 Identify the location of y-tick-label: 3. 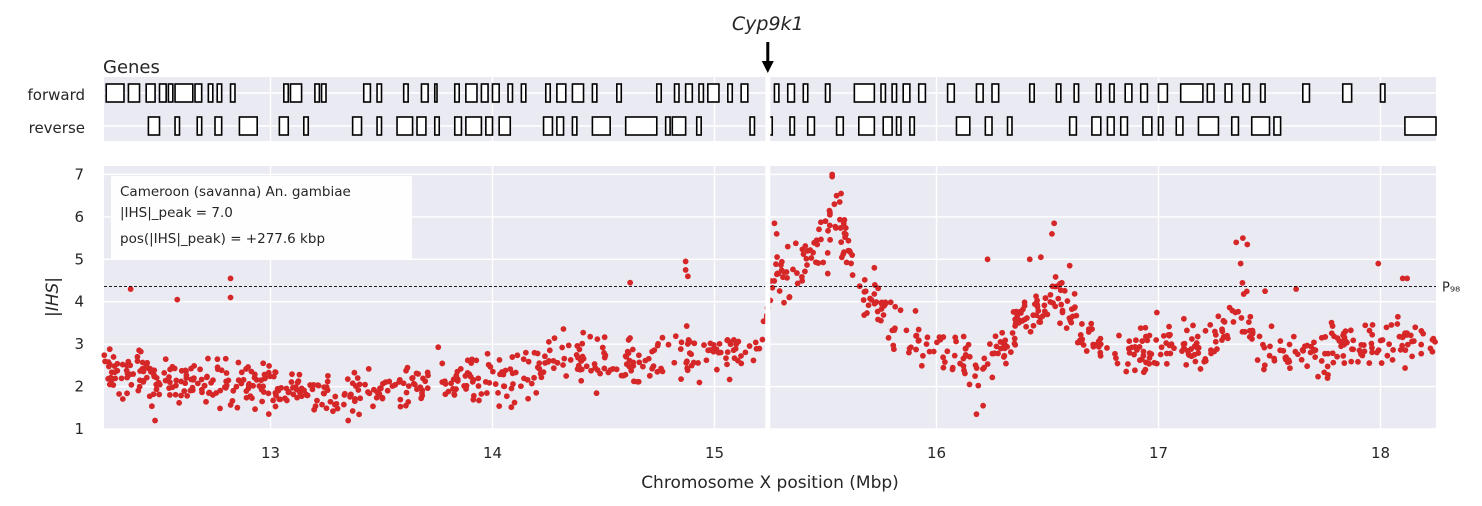
(79, 344).